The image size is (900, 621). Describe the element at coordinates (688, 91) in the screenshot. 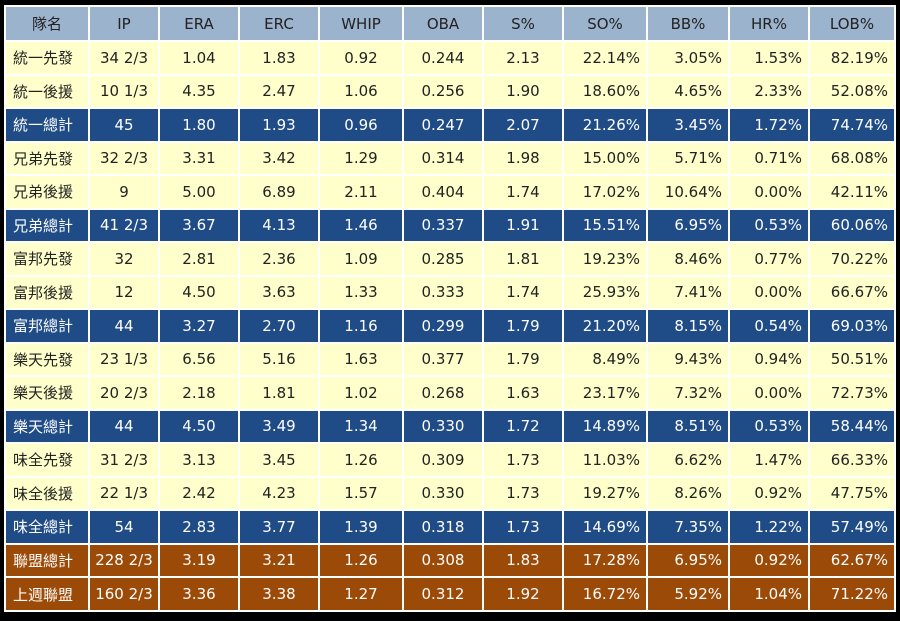

I see `bb-pct-cell: 4.65%` at that location.